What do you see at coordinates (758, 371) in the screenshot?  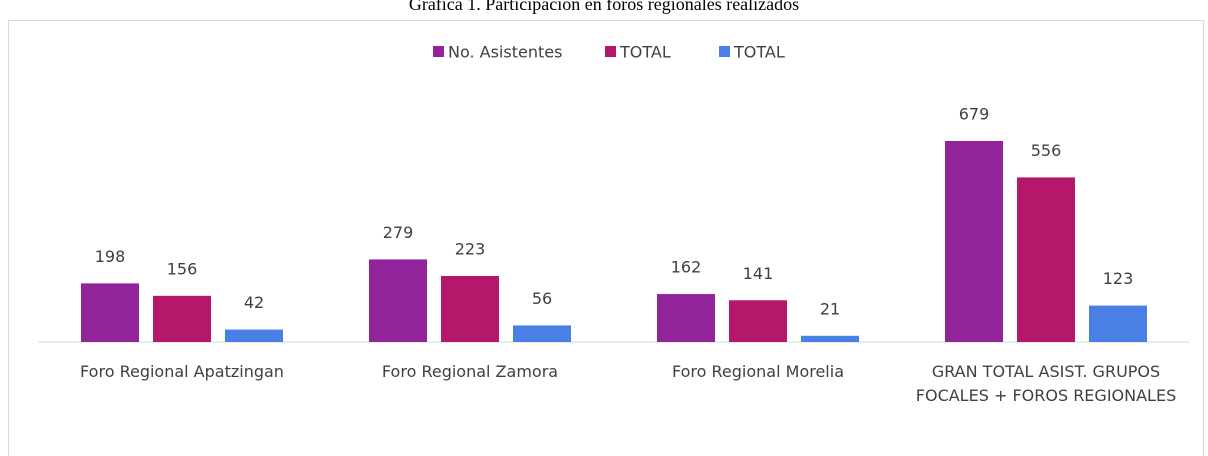 I see `x-tick-label: Foro Regional Morelia` at bounding box center [758, 371].